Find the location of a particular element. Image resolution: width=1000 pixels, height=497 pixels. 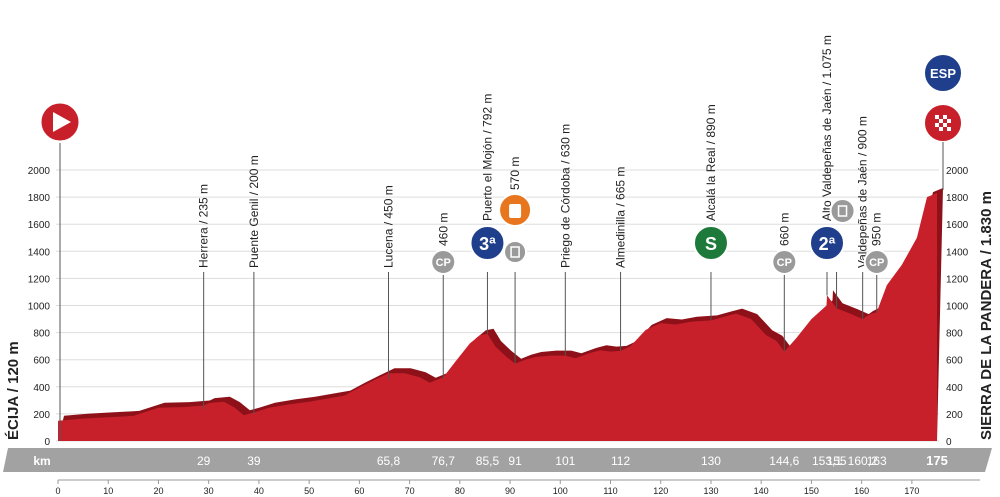

km-point-label: 39 is located at coordinates (254, 461).